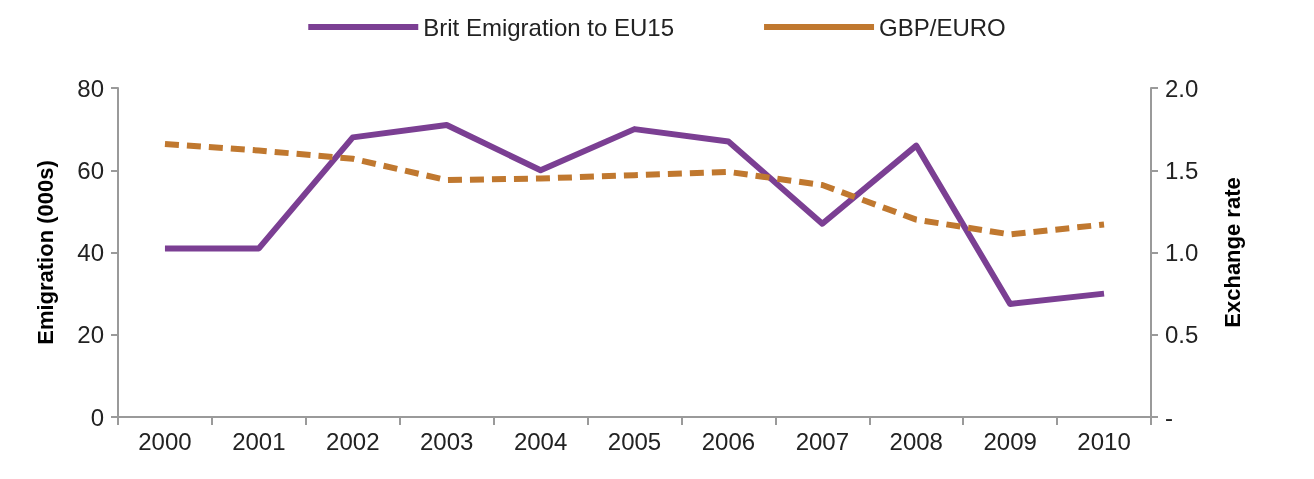 The image size is (1314, 479). I want to click on x-tick-label: 2000, so click(165, 441).